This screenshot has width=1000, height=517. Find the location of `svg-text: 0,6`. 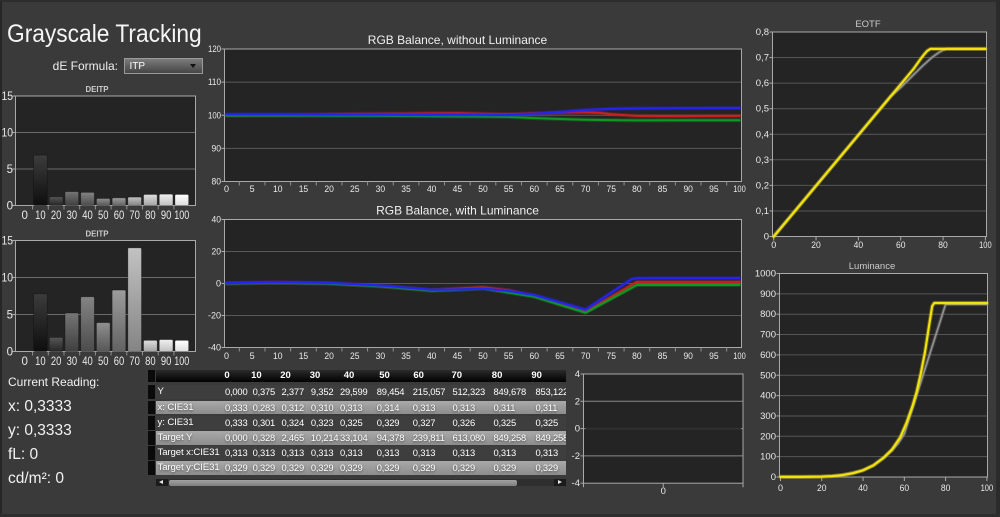

svg-text: 0,6 is located at coordinates (762, 83).